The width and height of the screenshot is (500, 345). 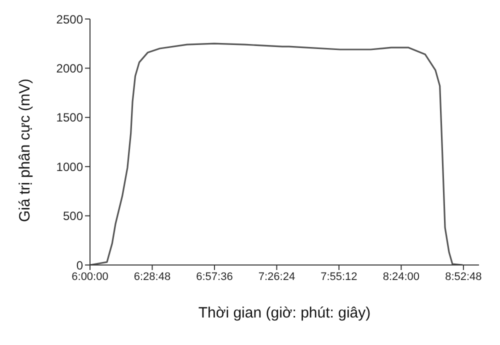 What do you see at coordinates (90, 276) in the screenshot?
I see `x-tick-label: 6:00:00` at bounding box center [90, 276].